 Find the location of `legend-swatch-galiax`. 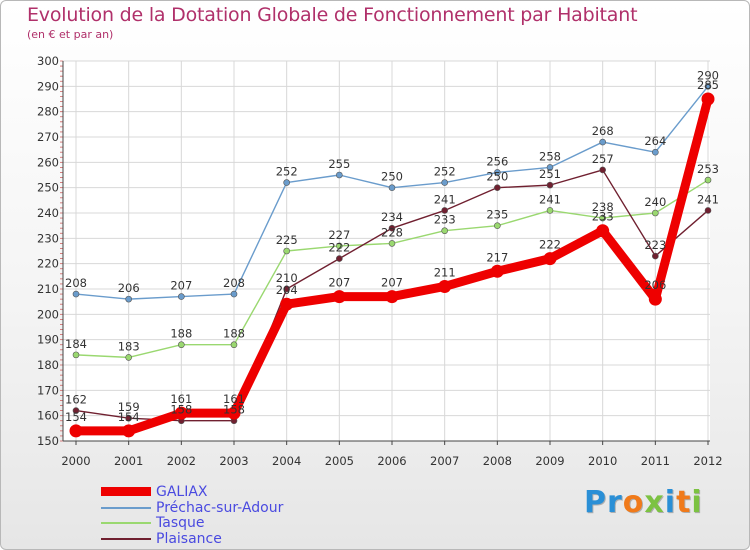

legend-swatch-galiax is located at coordinates (126, 491).